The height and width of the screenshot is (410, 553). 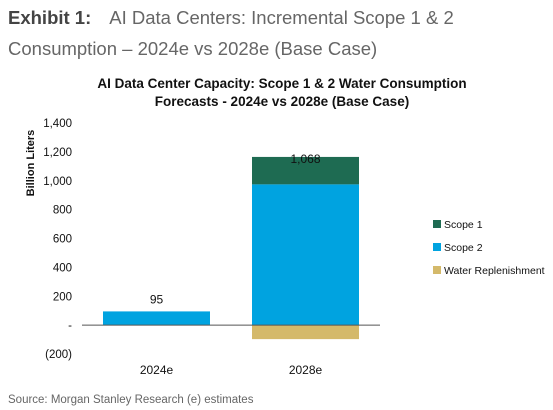 What do you see at coordinates (305, 159) in the screenshot?
I see `total-data-label: 1,068` at bounding box center [305, 159].